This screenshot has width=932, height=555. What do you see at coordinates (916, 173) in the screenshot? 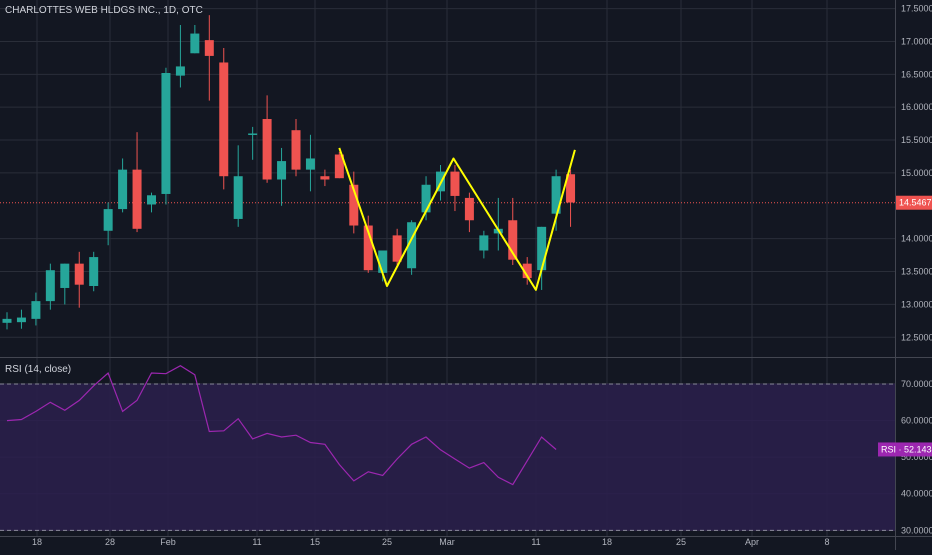
I see `price-tick-label: 15.0000` at bounding box center [916, 173].